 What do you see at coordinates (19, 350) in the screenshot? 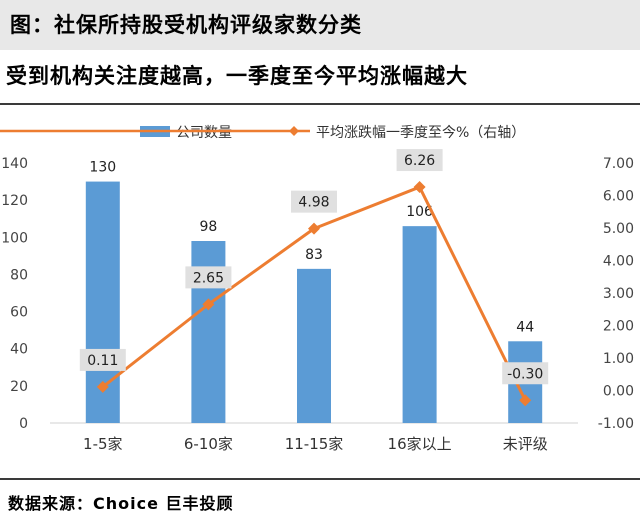
I see `left-tick-label: 40` at bounding box center [19, 350].